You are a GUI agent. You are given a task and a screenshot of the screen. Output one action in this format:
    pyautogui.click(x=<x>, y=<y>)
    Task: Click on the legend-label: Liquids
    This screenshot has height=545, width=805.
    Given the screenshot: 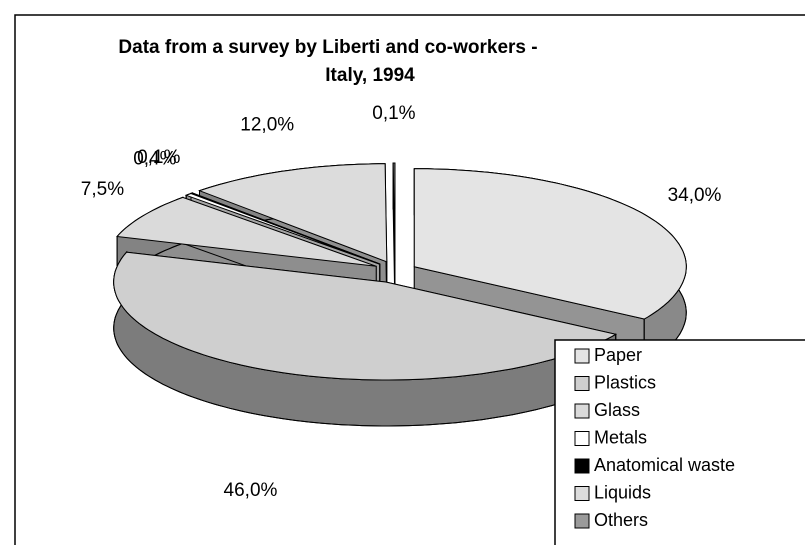 What is the action you would take?
    pyautogui.click(x=622, y=492)
    